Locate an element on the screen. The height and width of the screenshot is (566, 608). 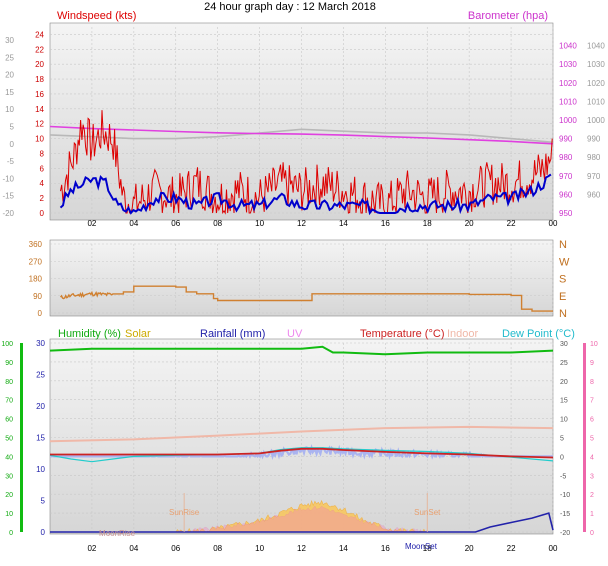
compass-tick: W is located at coordinates (564, 262).